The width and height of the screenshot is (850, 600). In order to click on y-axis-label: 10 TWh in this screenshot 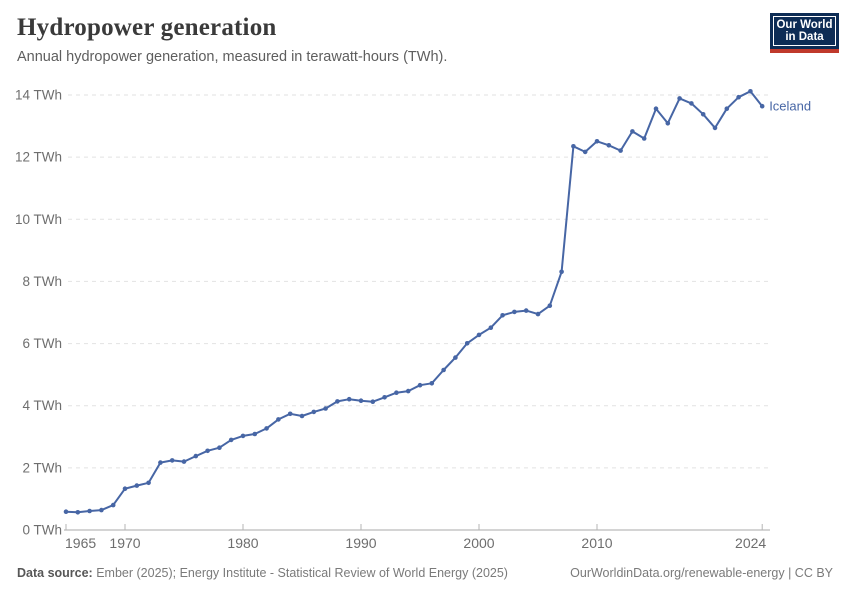, I will do `click(38, 219)`.